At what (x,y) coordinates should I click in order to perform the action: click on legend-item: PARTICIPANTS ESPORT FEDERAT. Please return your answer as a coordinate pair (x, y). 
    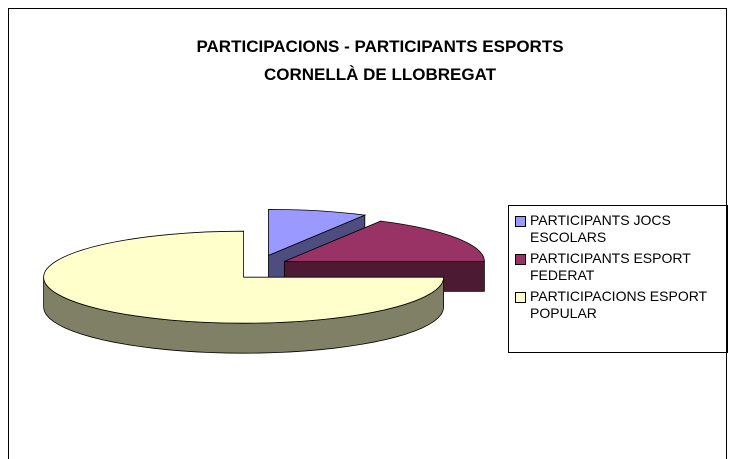
    Looking at the image, I should click on (619, 267).